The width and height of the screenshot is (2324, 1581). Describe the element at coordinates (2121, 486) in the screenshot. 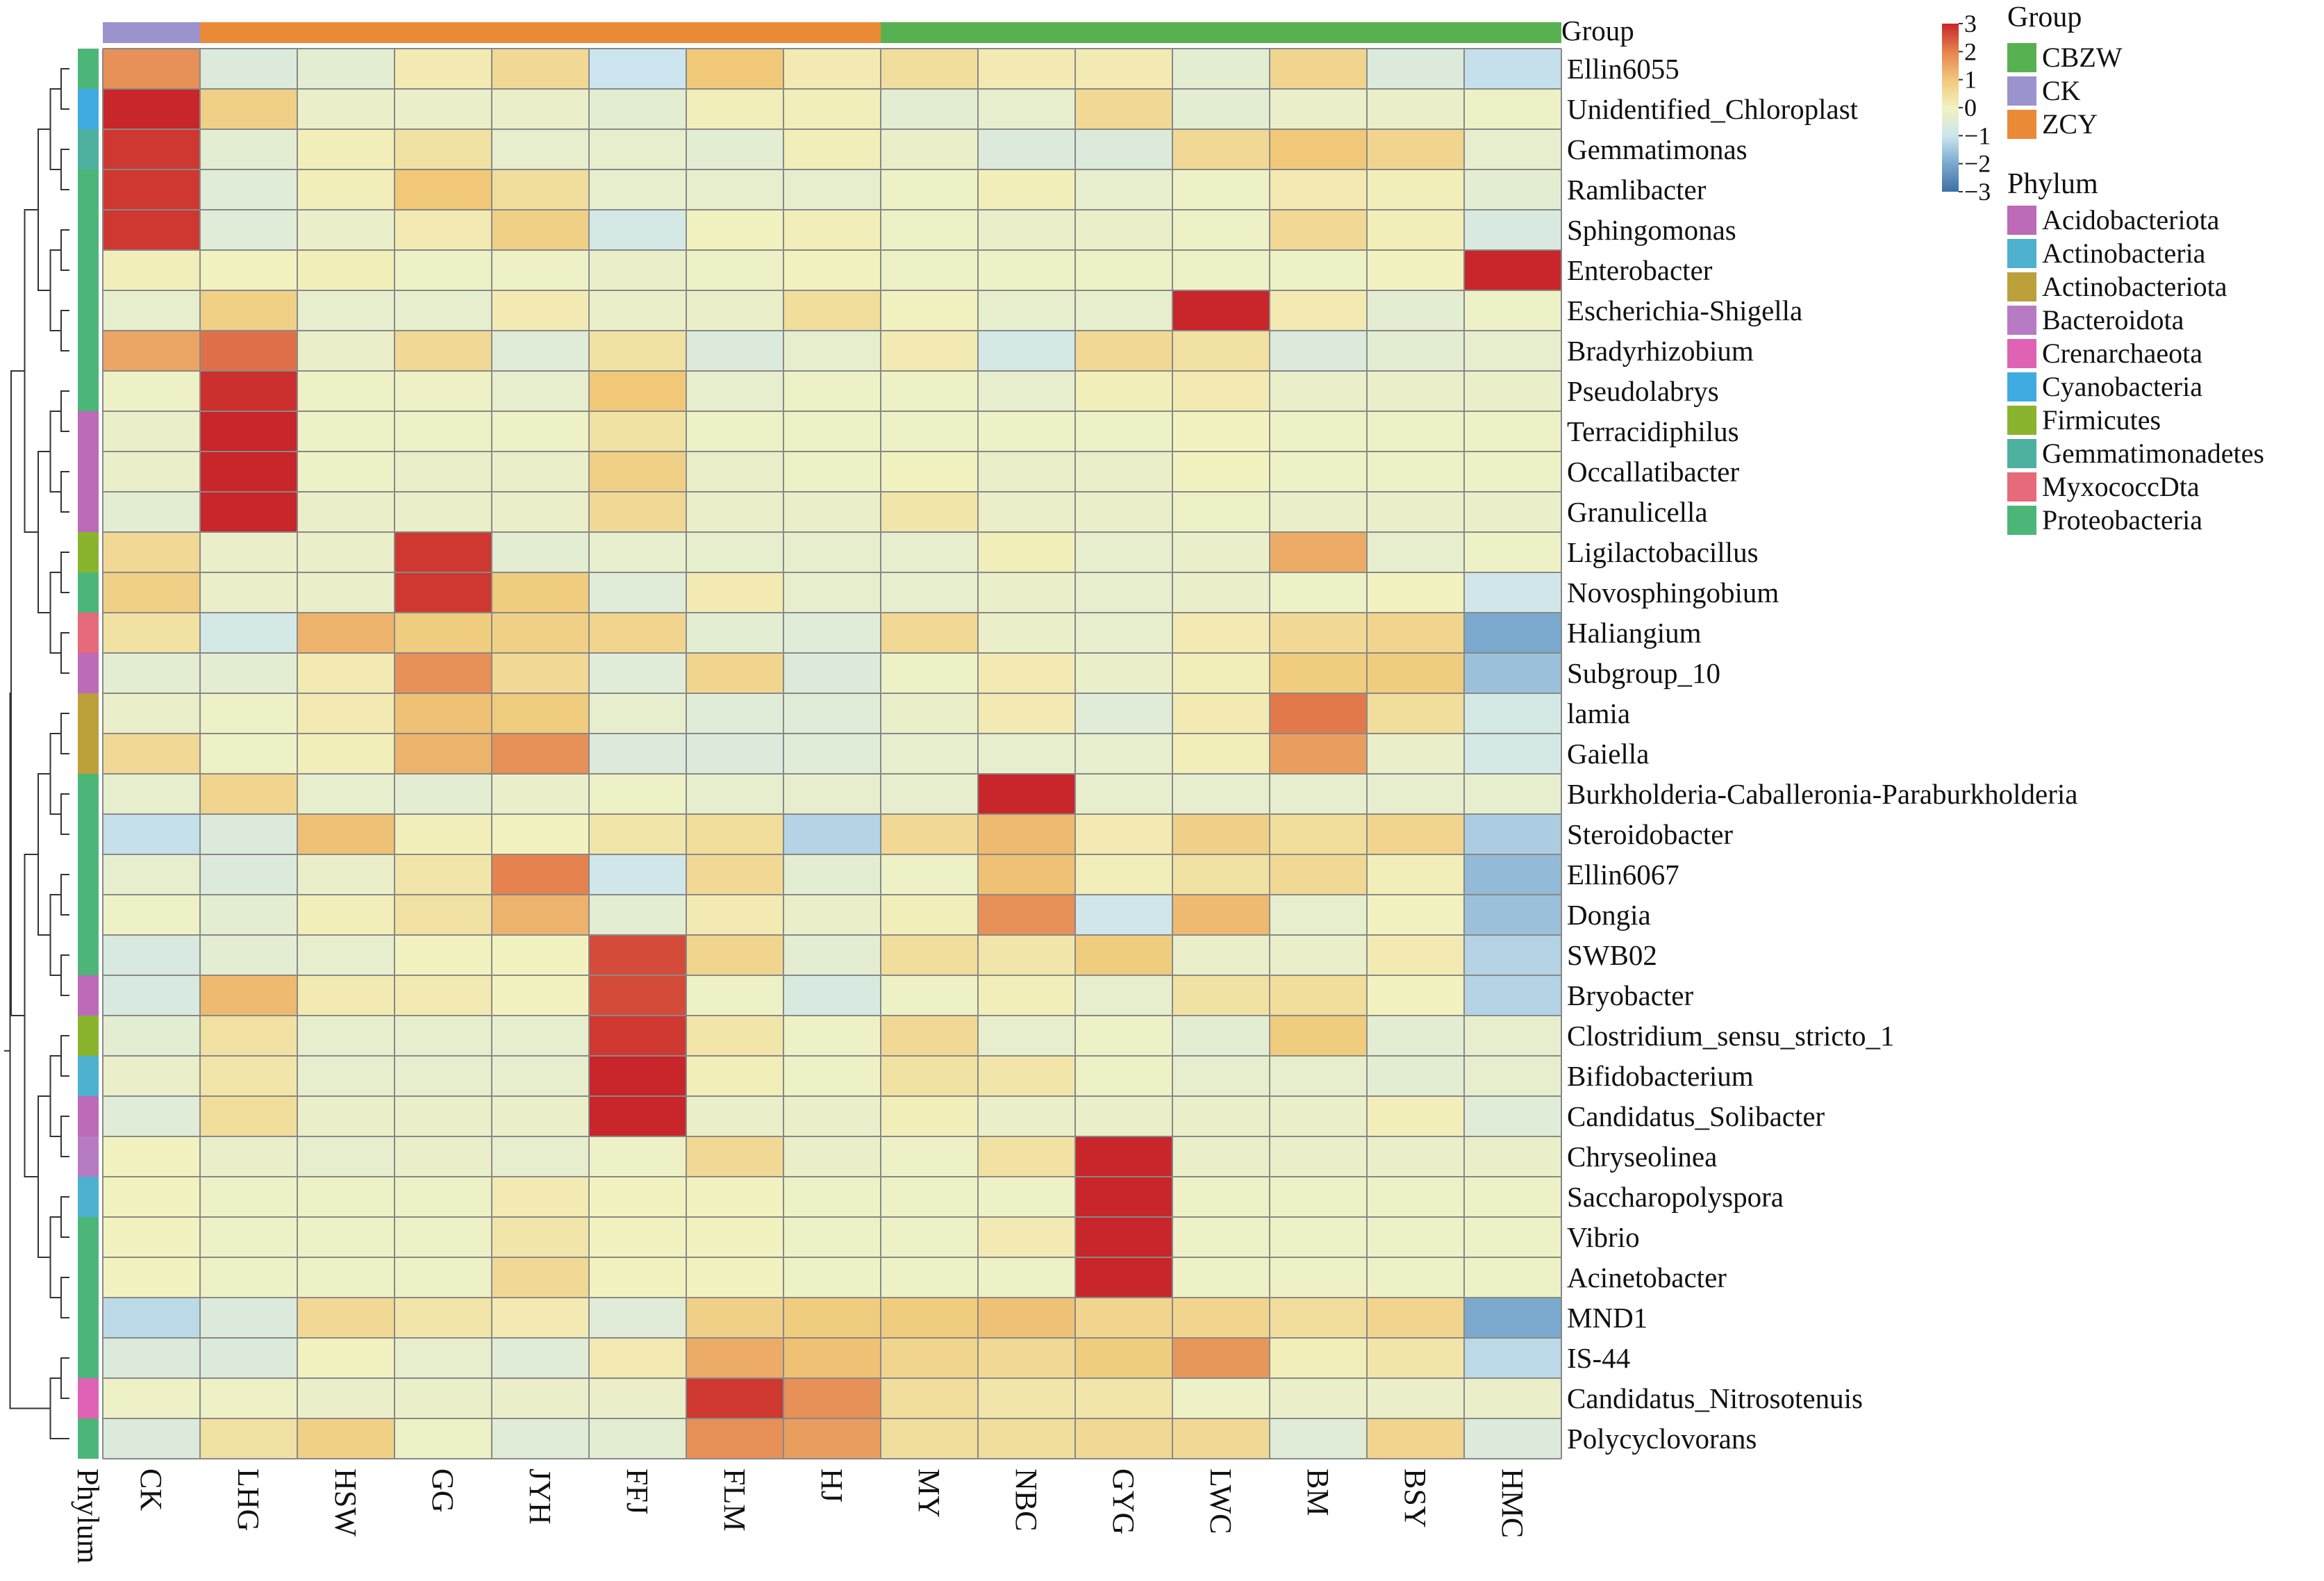

I see `phylum-legend-label: MyxococcDta` at that location.